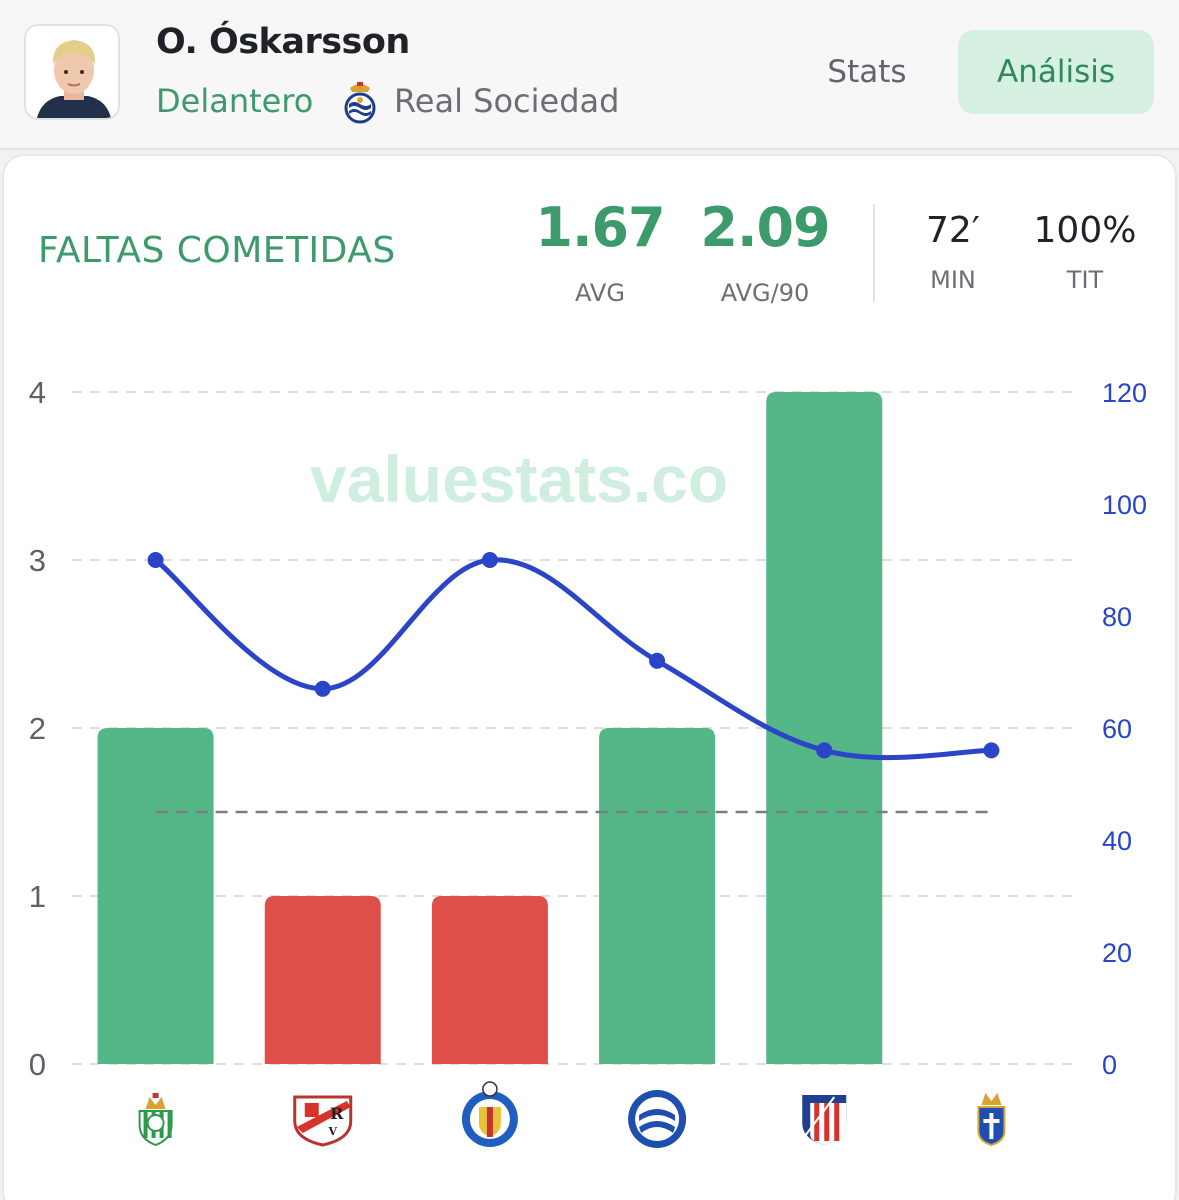 The height and width of the screenshot is (1200, 1179). Describe the element at coordinates (519, 479) in the screenshot. I see `watermark: valuestats.co` at that location.